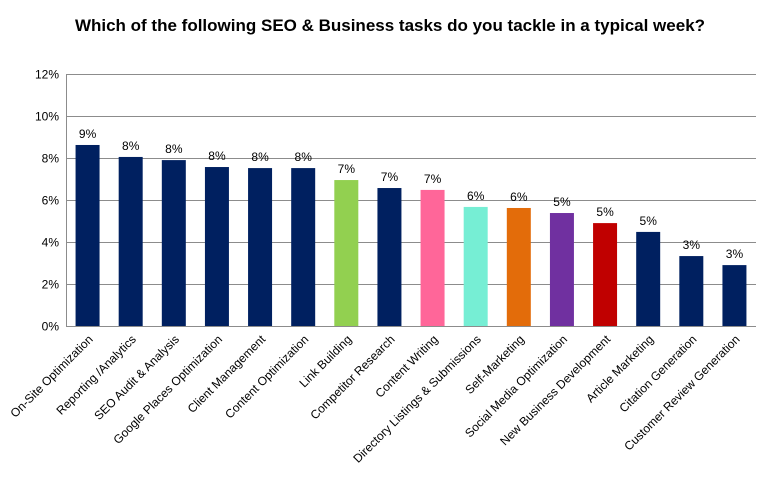  Describe the element at coordinates (51, 243) in the screenshot. I see `y-tick-label: 4%` at that location.